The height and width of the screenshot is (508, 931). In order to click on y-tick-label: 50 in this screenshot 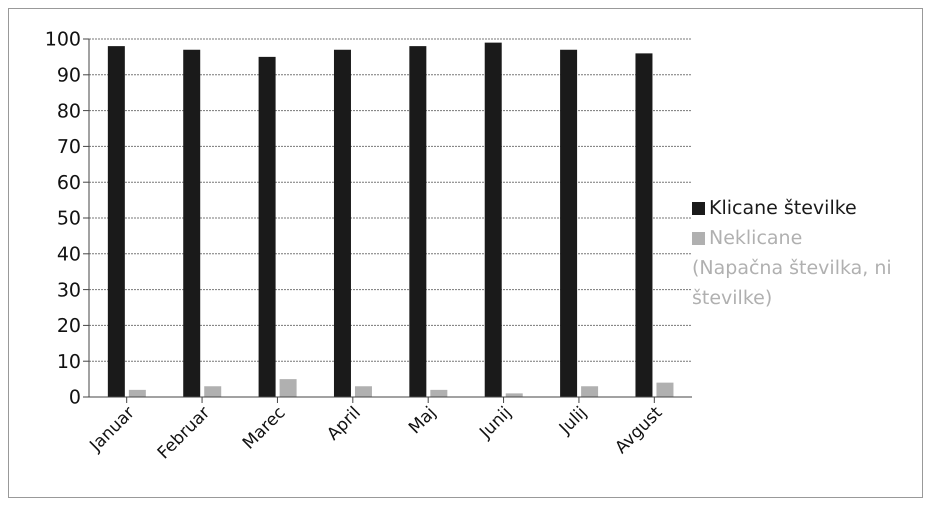, I will do `click(68, 219)`.